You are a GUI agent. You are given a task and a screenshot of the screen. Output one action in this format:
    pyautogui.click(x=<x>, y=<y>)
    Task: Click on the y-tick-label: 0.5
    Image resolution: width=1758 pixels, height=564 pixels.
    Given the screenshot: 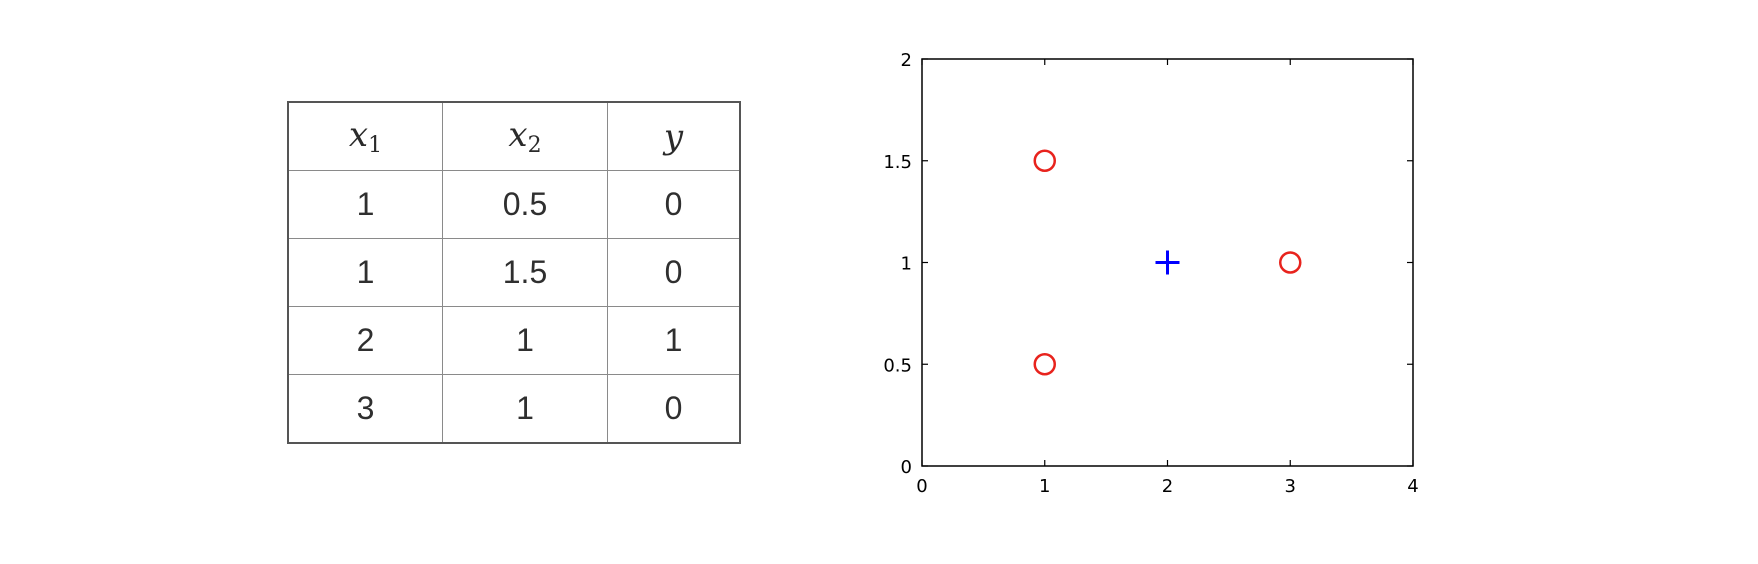 What is the action you would take?
    pyautogui.click(x=897, y=365)
    